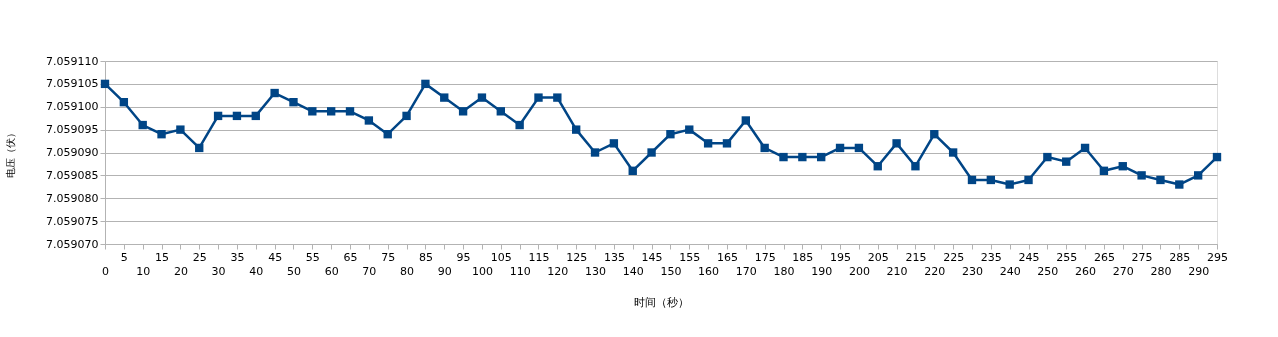  I want to click on x-tick-label: 205, so click(878, 257).